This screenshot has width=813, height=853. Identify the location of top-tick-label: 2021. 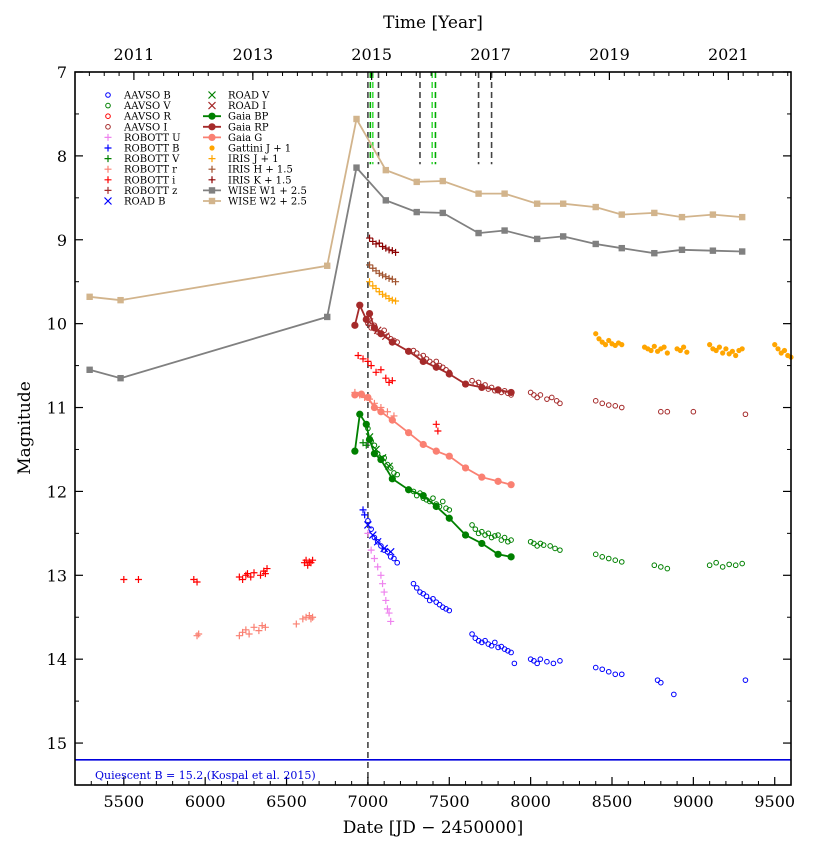
(728, 54).